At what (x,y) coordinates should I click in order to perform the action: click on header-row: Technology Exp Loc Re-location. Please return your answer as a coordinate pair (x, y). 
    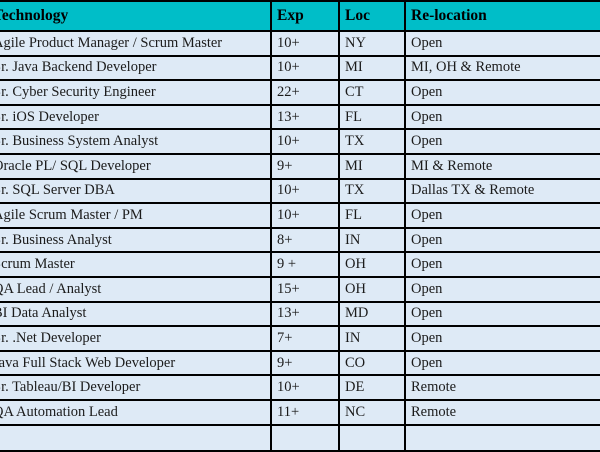
    Looking at the image, I should click on (300, 16).